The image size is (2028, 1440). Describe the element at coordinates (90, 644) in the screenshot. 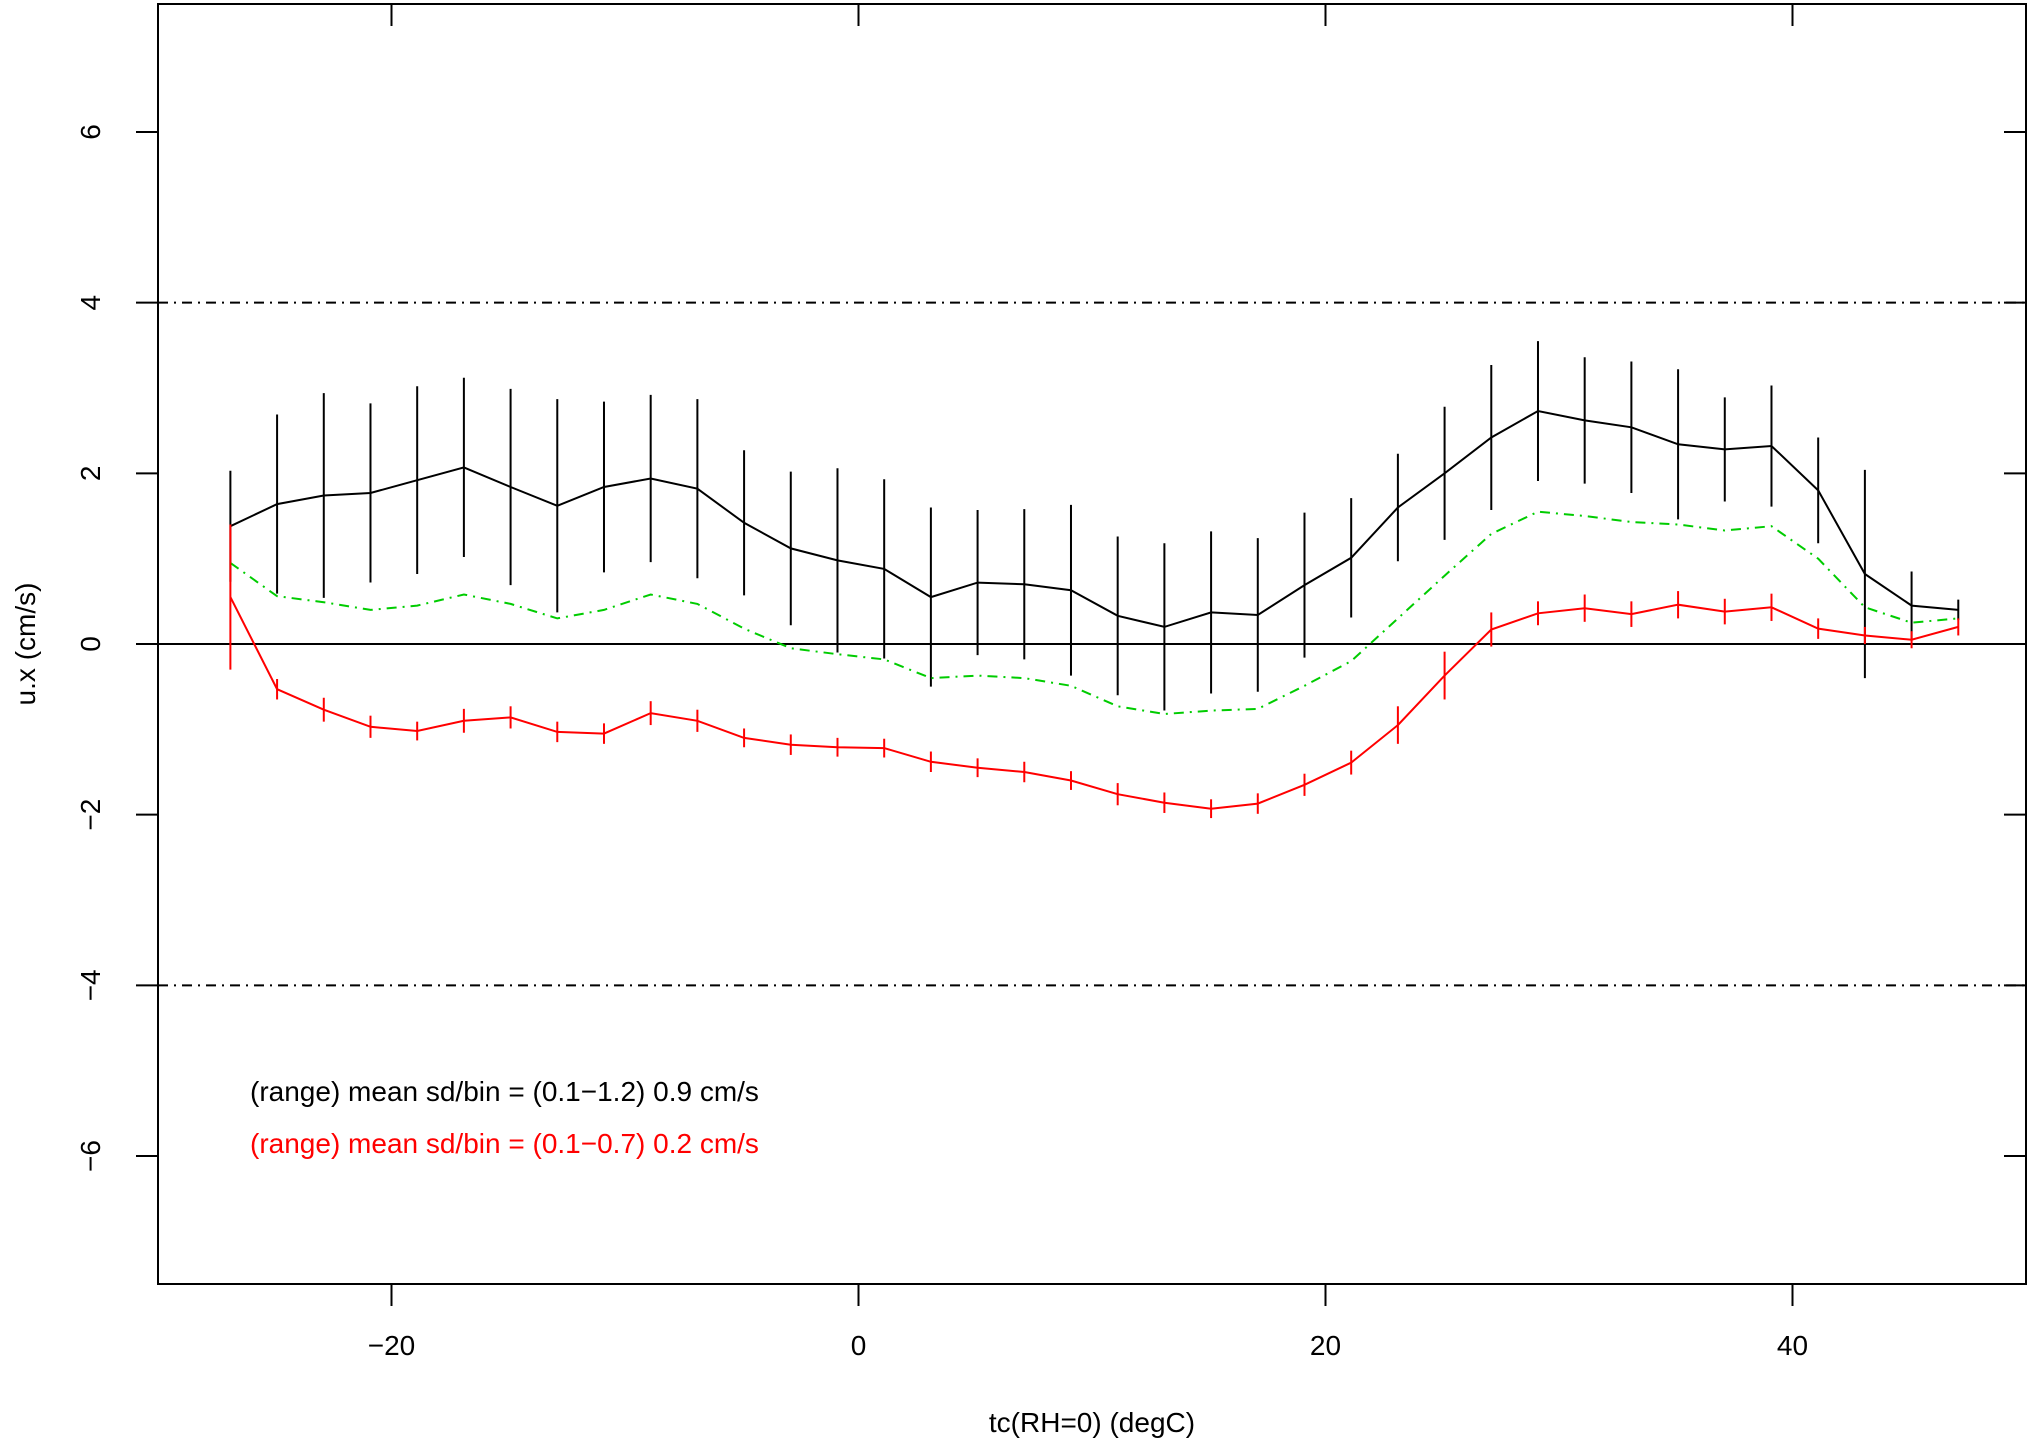

I see `y-tick-label: 0` at that location.